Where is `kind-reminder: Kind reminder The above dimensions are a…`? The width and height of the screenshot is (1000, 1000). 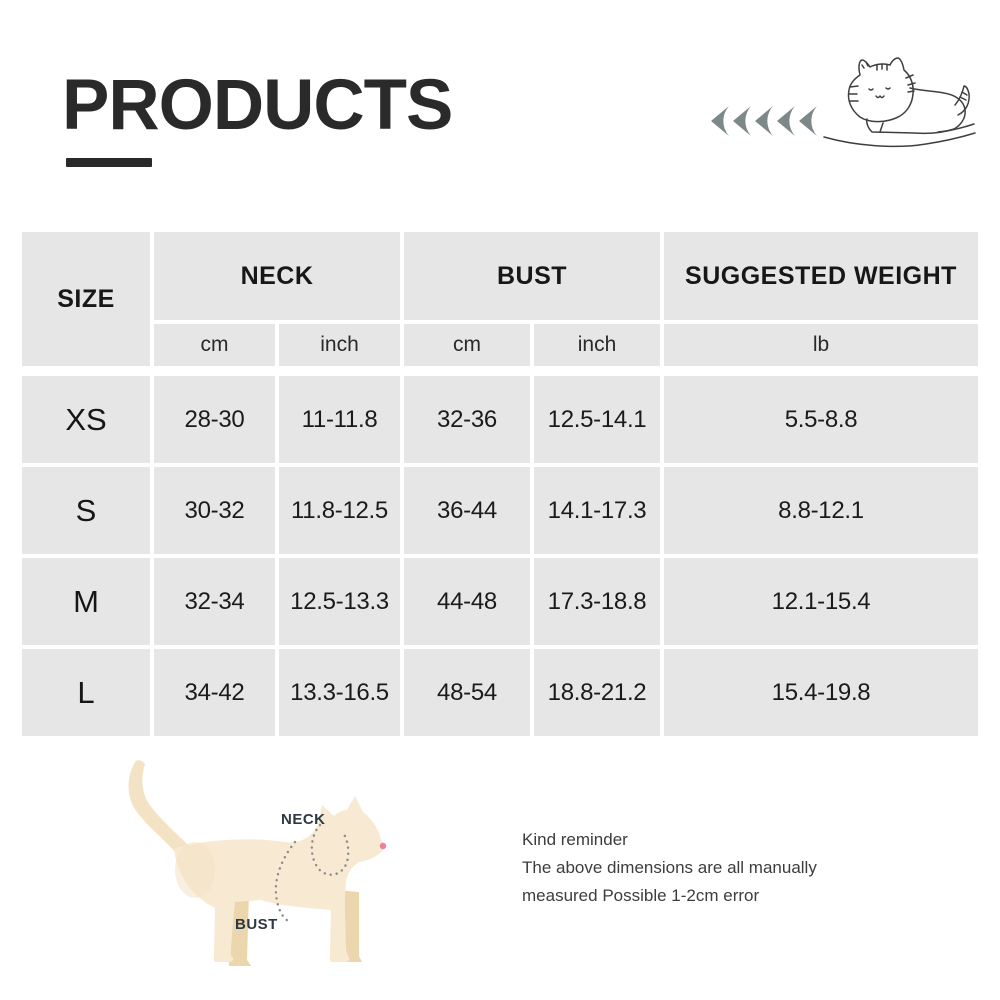 kind-reminder: Kind reminder The above dimensions are a… is located at coordinates (712, 868).